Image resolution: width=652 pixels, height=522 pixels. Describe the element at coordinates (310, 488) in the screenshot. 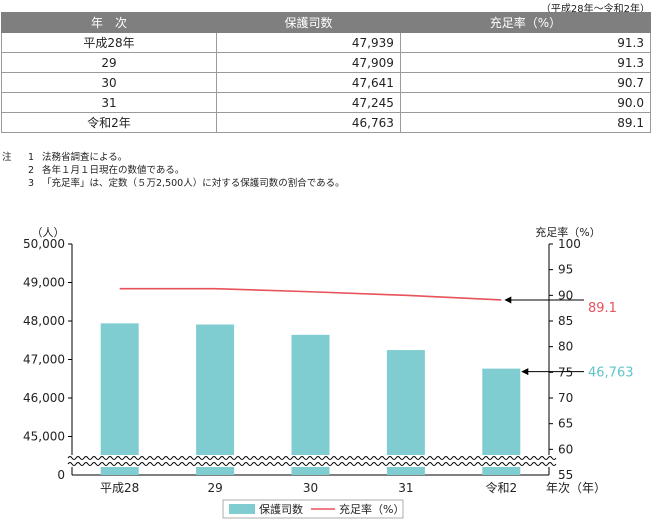

I see `x-tick-label: 30` at that location.